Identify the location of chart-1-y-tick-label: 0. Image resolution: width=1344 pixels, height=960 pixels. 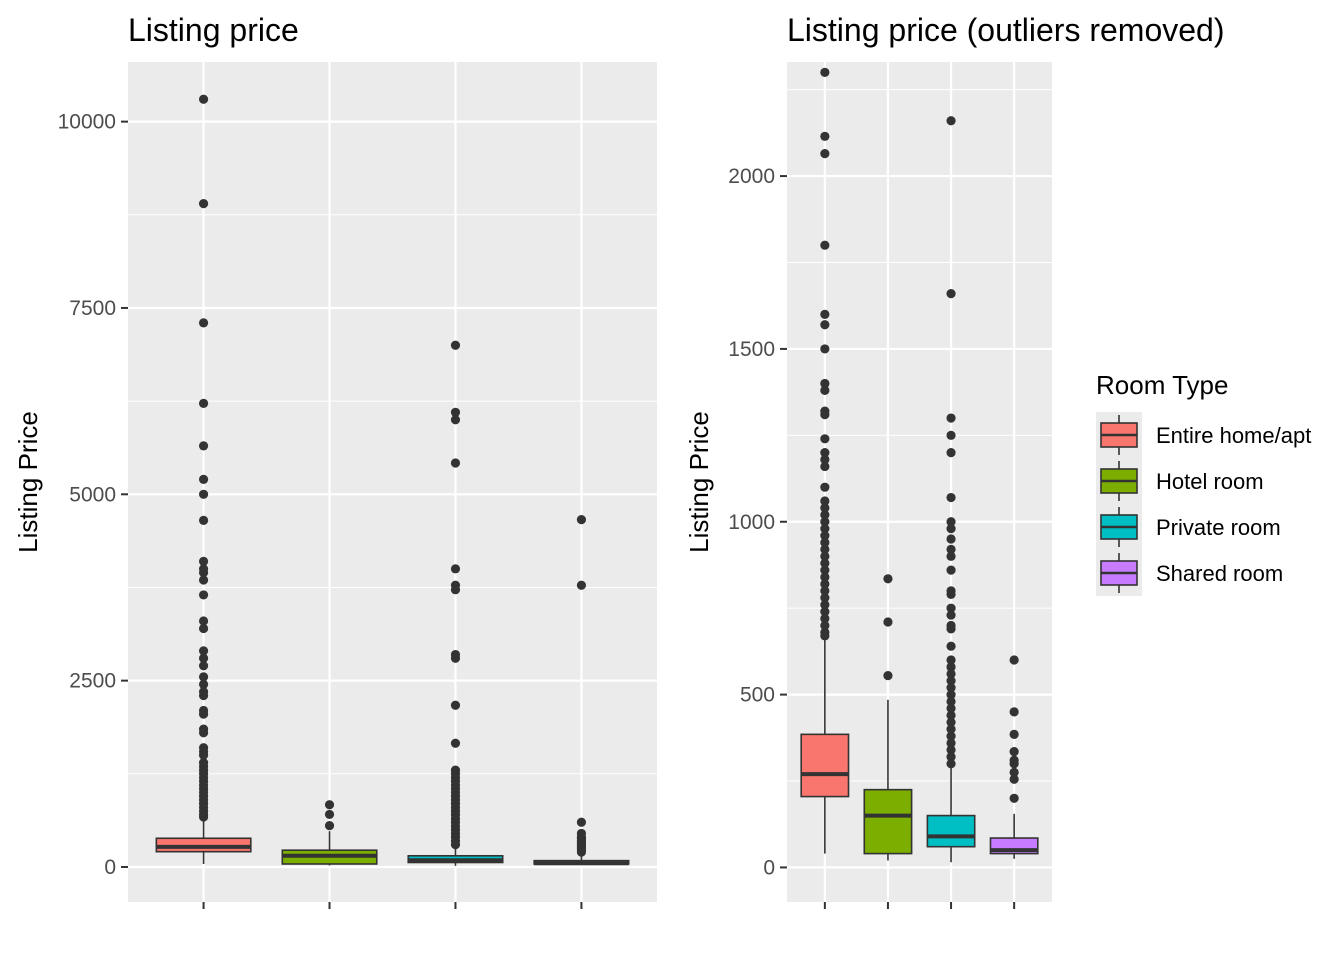
(110, 867).